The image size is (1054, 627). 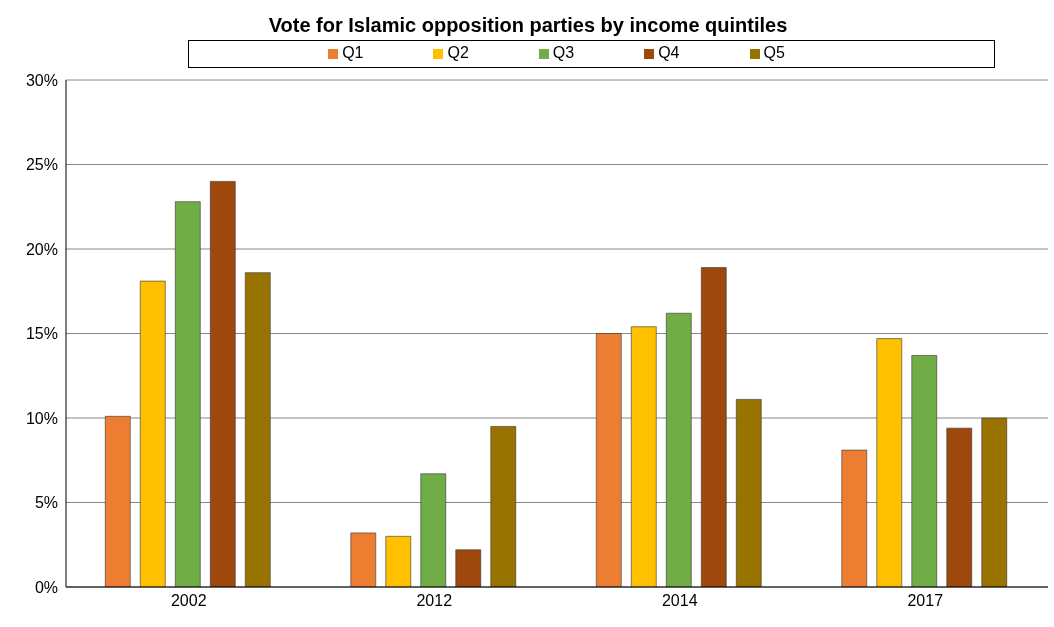 I want to click on x-tick-label: 2017, so click(x=925, y=601).